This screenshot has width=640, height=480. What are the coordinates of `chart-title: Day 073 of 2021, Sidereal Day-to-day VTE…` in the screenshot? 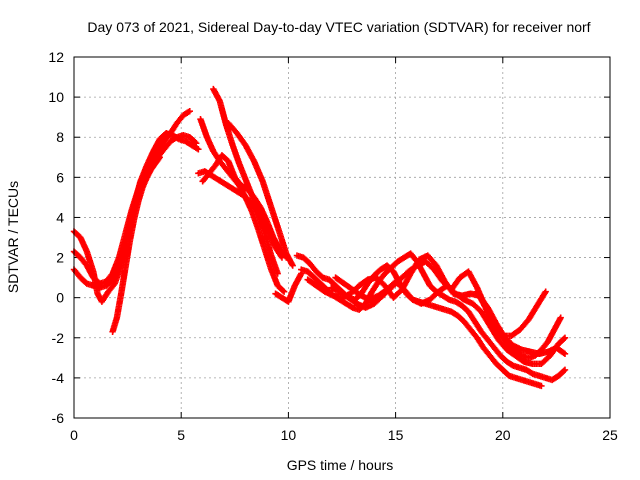 It's located at (338, 27).